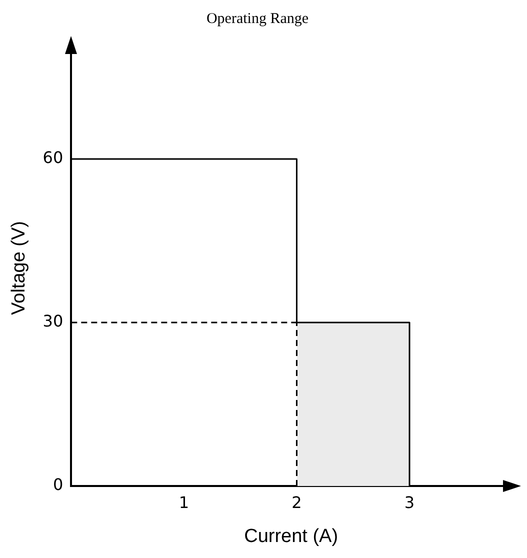 The height and width of the screenshot is (558, 527). I want to click on x-tick-label: 2, so click(297, 502).